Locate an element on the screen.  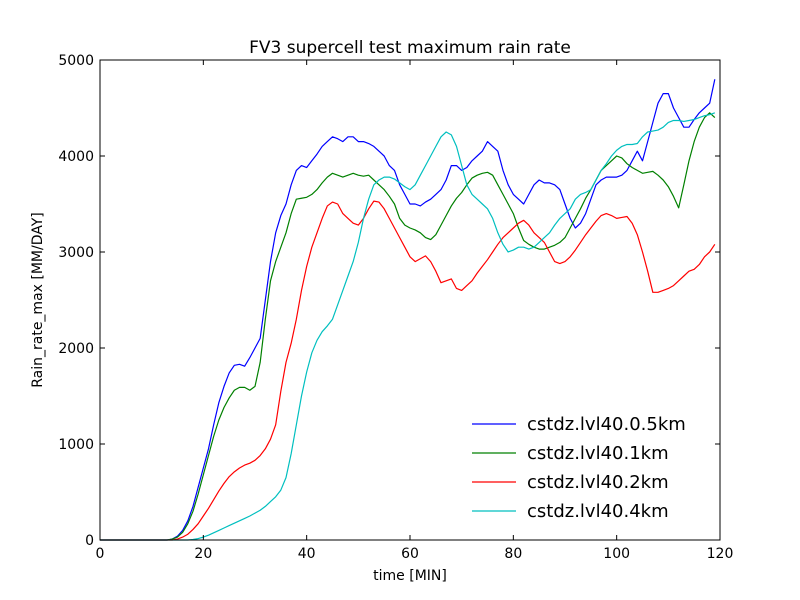
chart-title: FV3 supercell test maximum rain rate is located at coordinates (410, 48).